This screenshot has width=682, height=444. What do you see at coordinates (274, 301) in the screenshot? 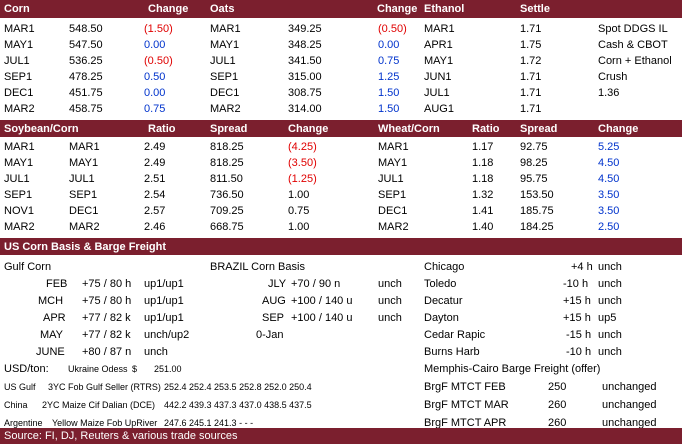
I see `brazil-month: AUG` at bounding box center [274, 301].